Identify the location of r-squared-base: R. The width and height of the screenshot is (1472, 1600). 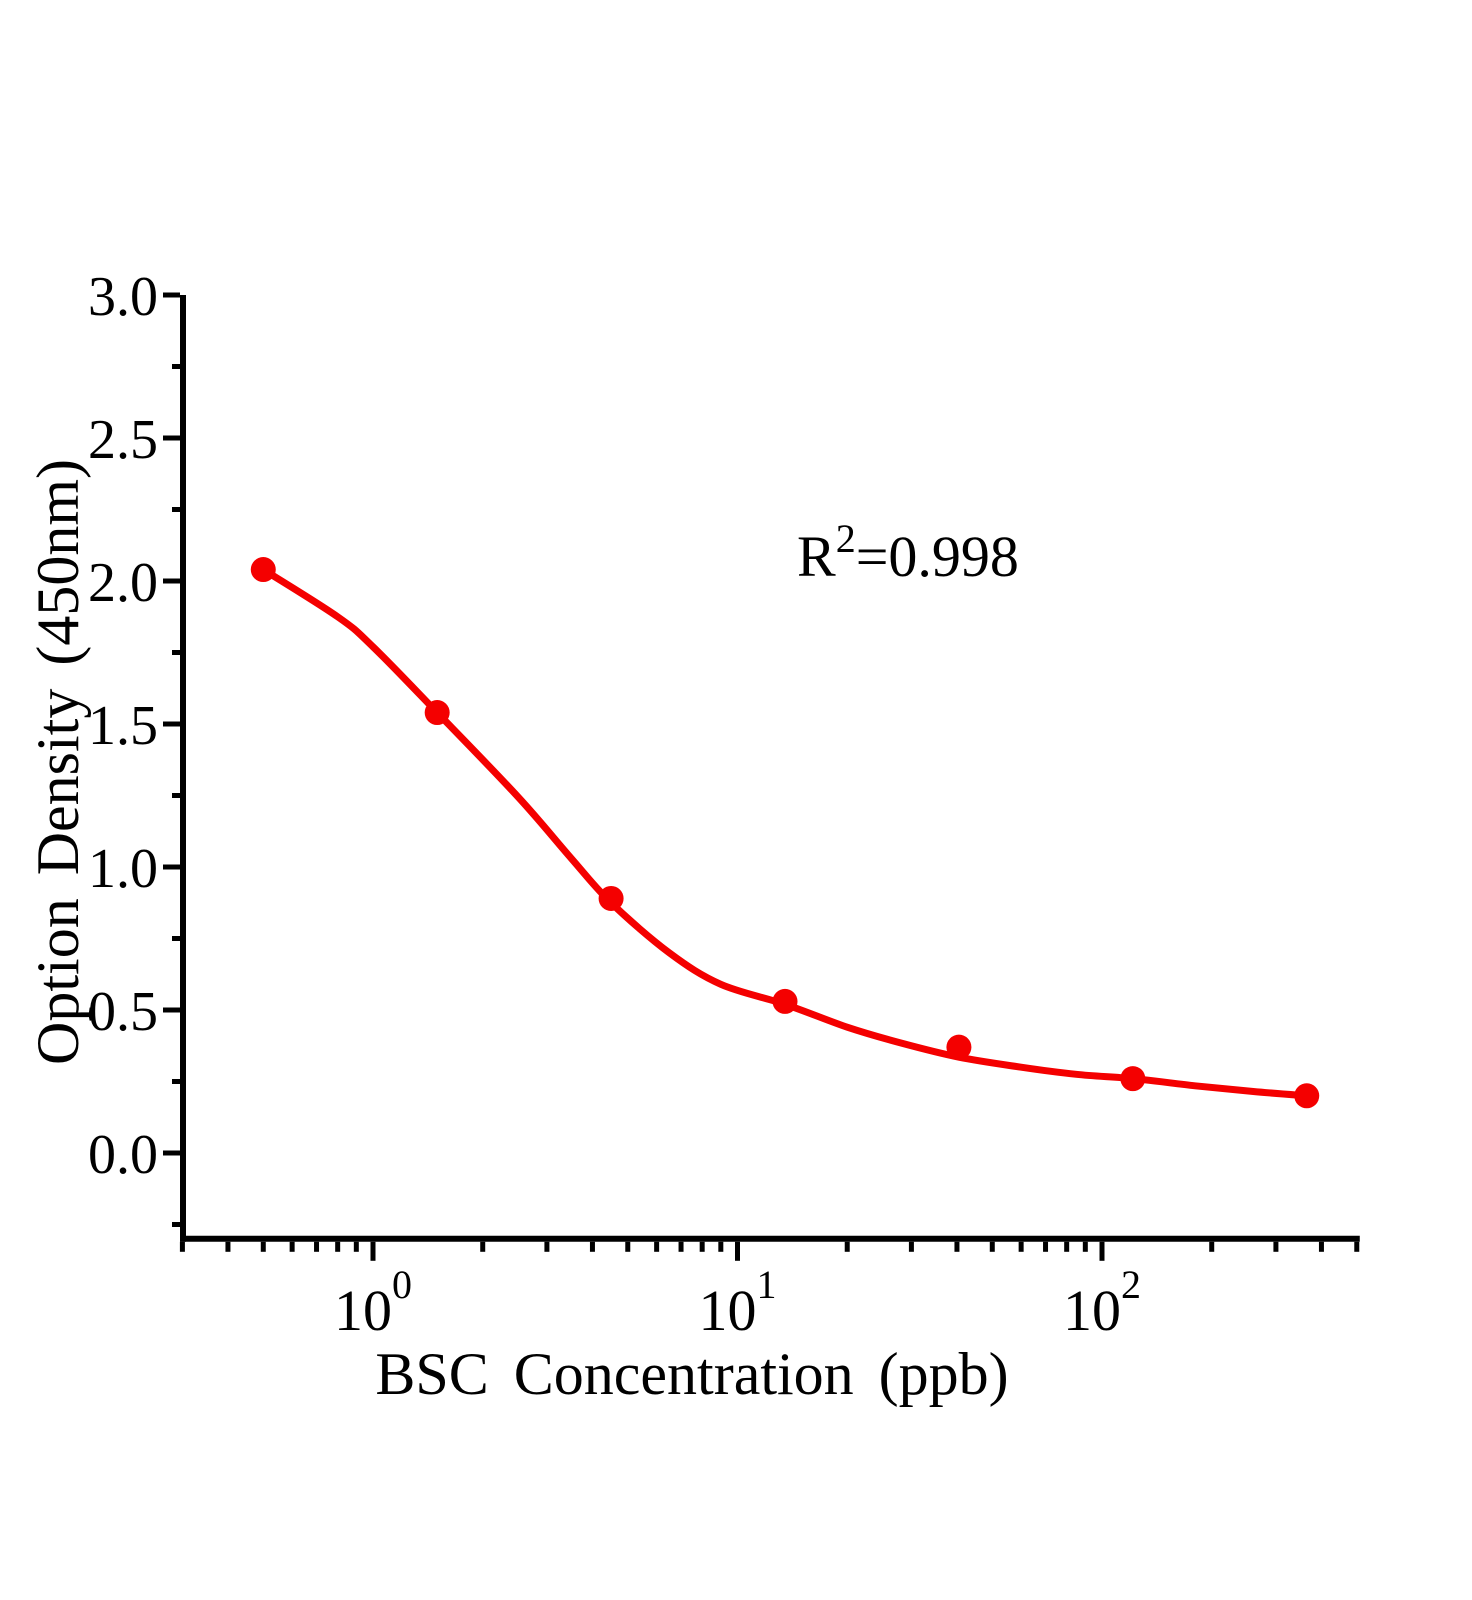
(816, 556).